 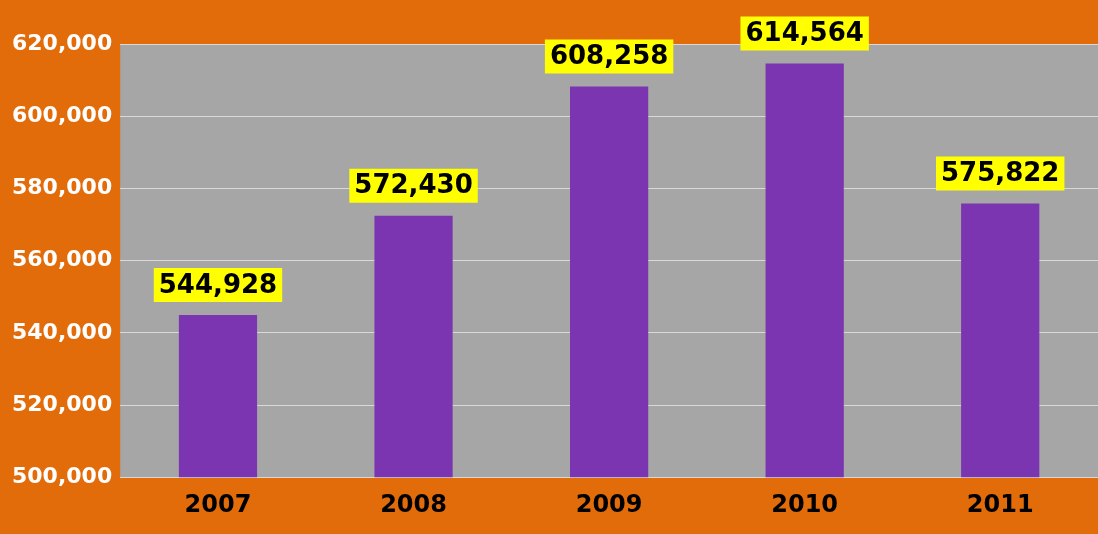 What do you see at coordinates (805, 503) in the screenshot?
I see `x-tick-label: 2010` at bounding box center [805, 503].